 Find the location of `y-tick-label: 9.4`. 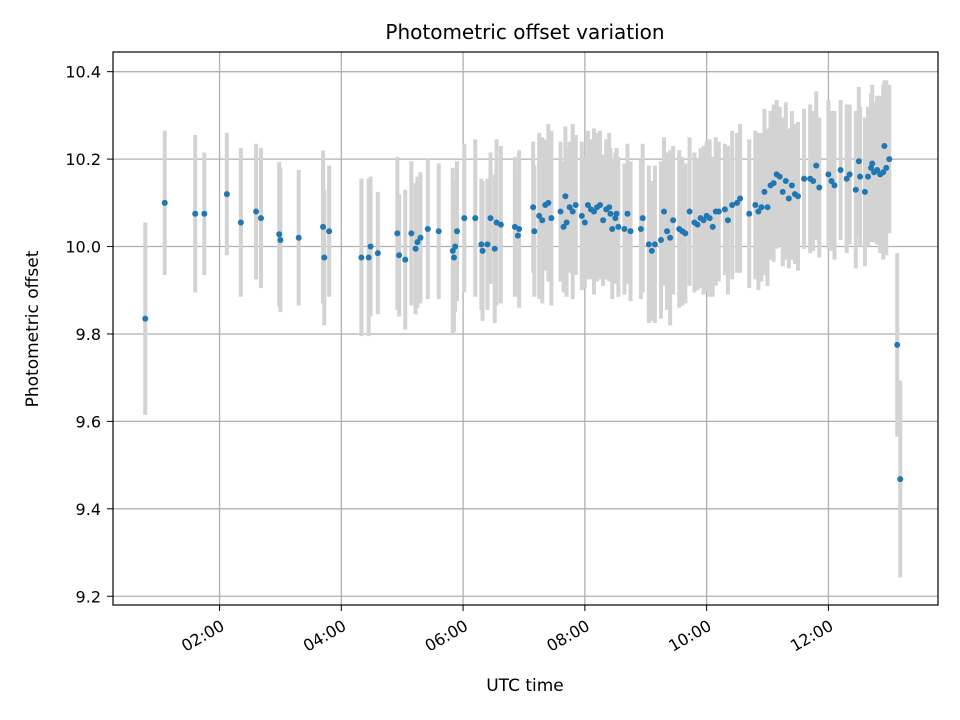

y-tick-label: 9.4 is located at coordinates (88, 509).